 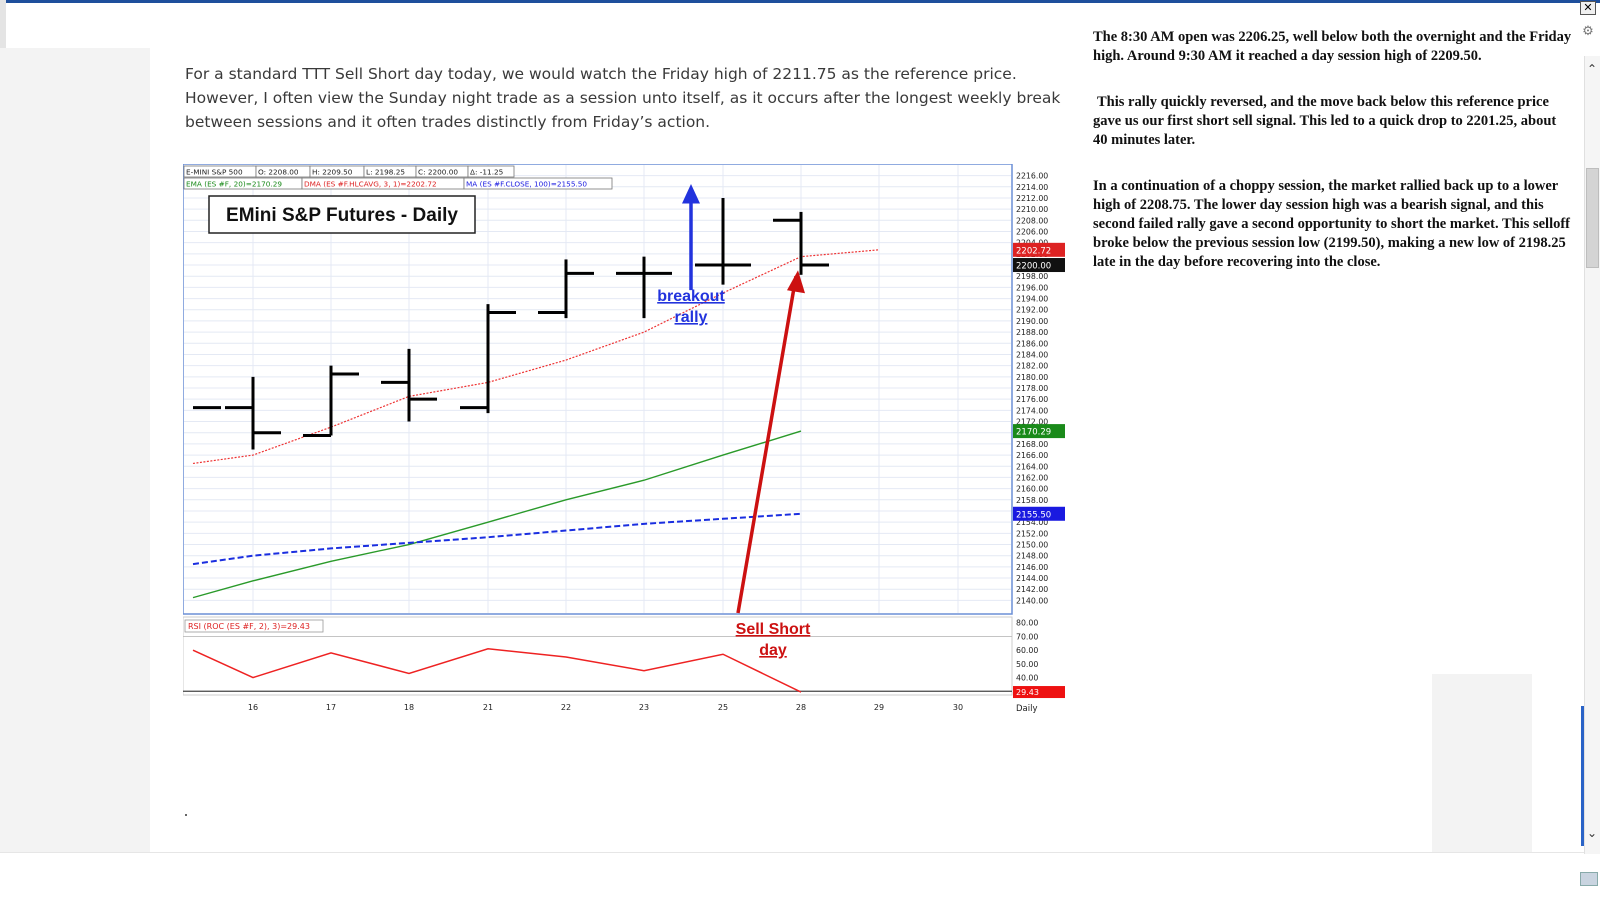 I want to click on rsi-indicator: 80.00 70.00 60.00 50.00 40.00 29.43, so click(x=624, y=659).